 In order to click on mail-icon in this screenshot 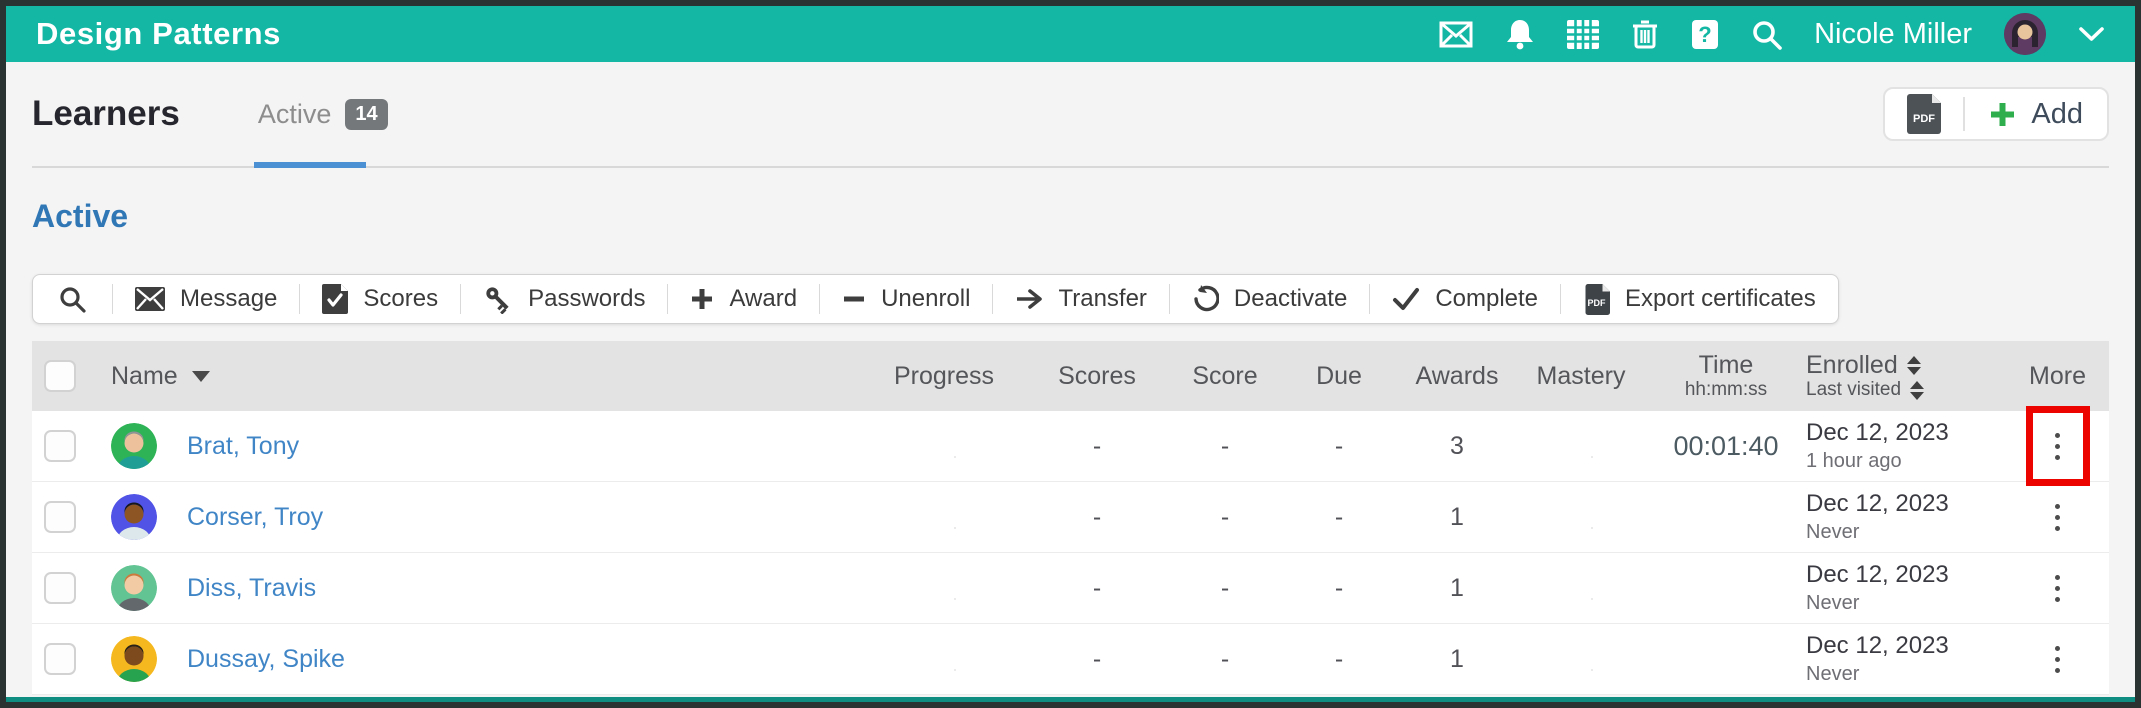, I will do `click(1456, 34)`.